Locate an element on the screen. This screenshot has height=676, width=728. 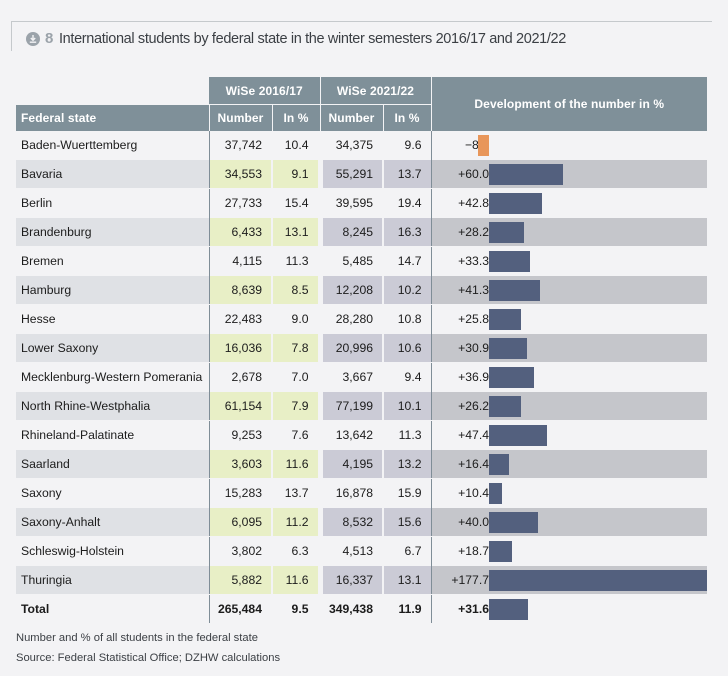
percent-2021: 13.7 is located at coordinates (406, 174).